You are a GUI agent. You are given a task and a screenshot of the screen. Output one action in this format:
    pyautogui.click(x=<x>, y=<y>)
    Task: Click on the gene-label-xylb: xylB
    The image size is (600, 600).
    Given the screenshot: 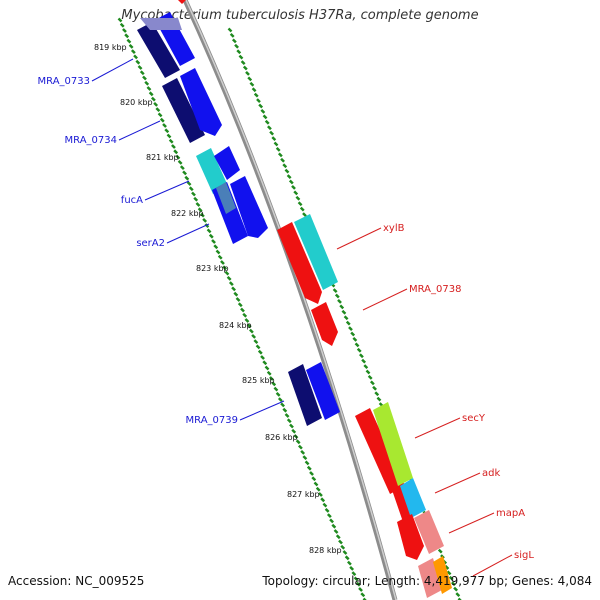 What is the action you would take?
    pyautogui.click(x=394, y=228)
    